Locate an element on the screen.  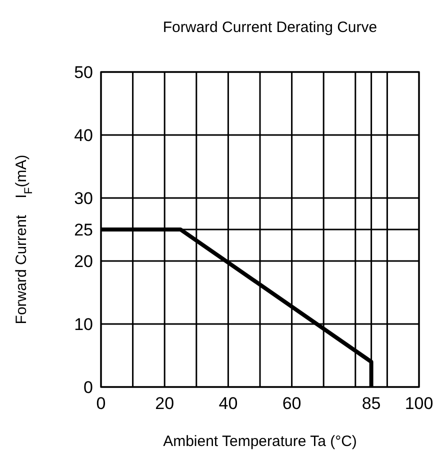
y-tick-label: 10 is located at coordinates (83, 324).